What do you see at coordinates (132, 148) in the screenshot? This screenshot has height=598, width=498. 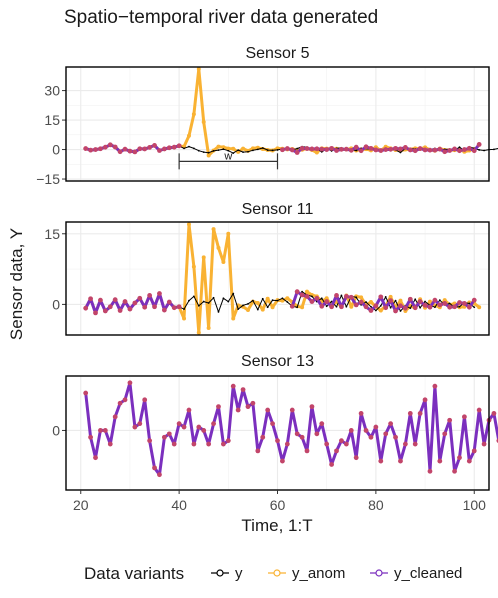 I see `series-y-cleaned` at bounding box center [132, 148].